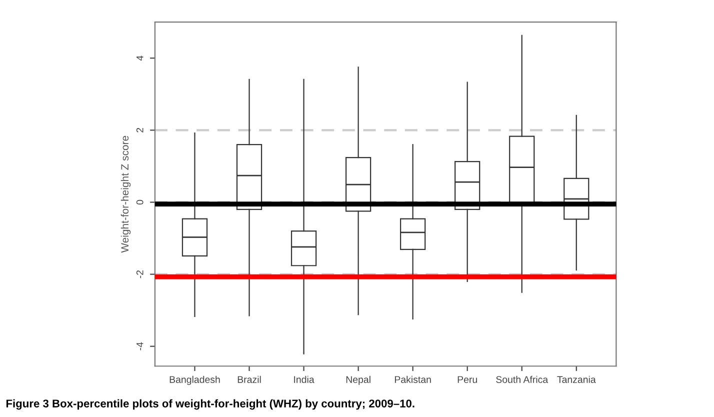 The image size is (714, 417). I want to click on y-tick-label: -2, so click(140, 274).